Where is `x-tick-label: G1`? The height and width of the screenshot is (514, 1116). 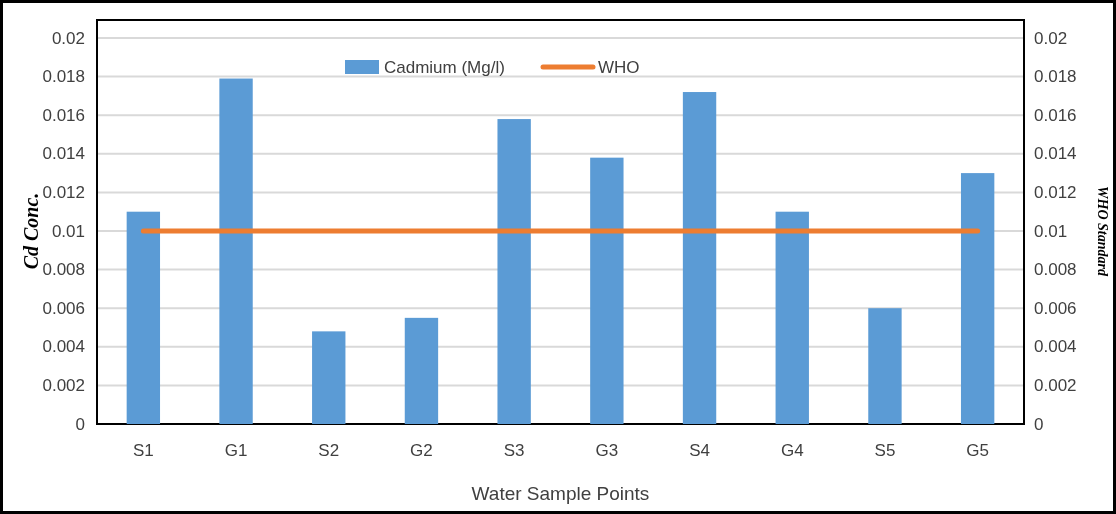 x-tick-label: G1 is located at coordinates (236, 450).